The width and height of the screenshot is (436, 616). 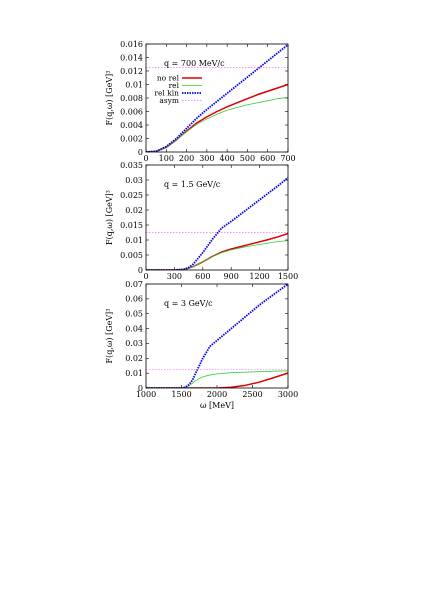 What do you see at coordinates (188, 303) in the screenshot?
I see `panel-annotation: q = 3 GeV/c` at bounding box center [188, 303].